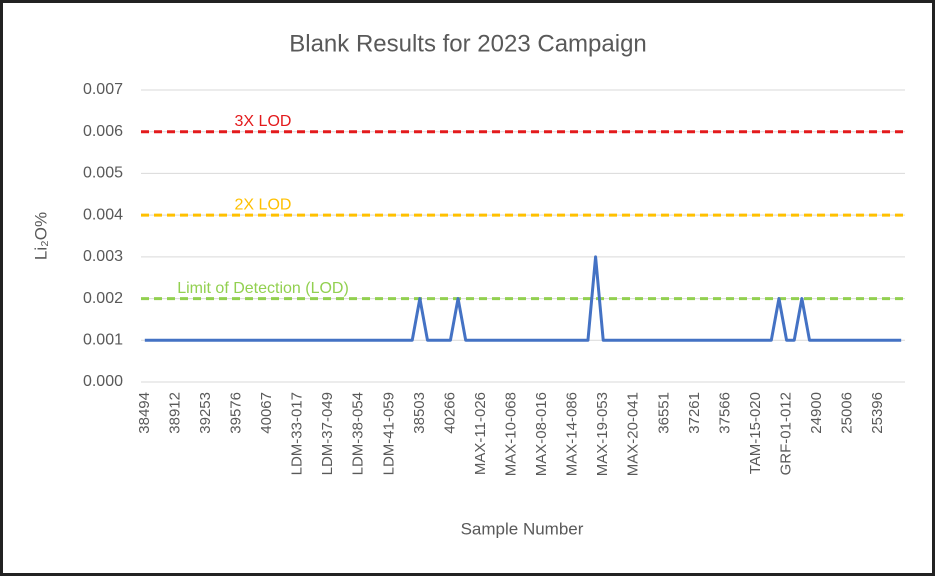 The height and width of the screenshot is (576, 935). I want to click on x-tick-label: 39253, so click(205, 413).